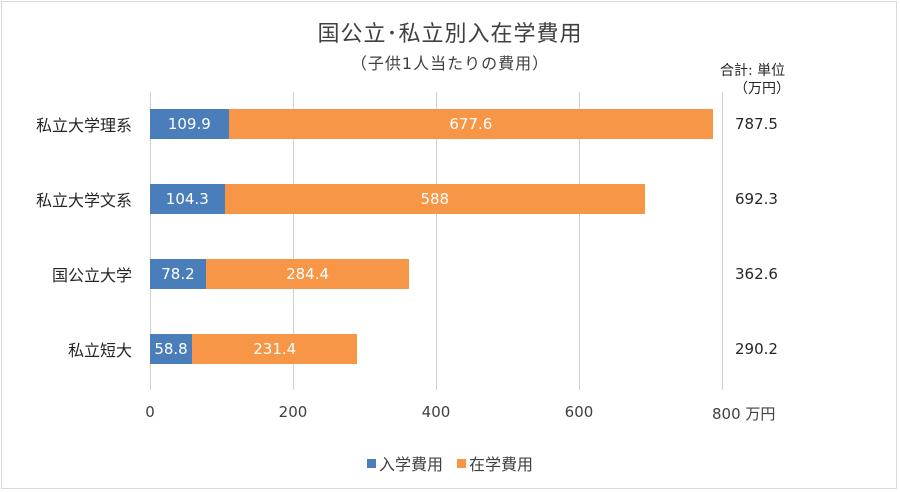  I want to click on legend-item-tuition: 在学費用, so click(495, 463).